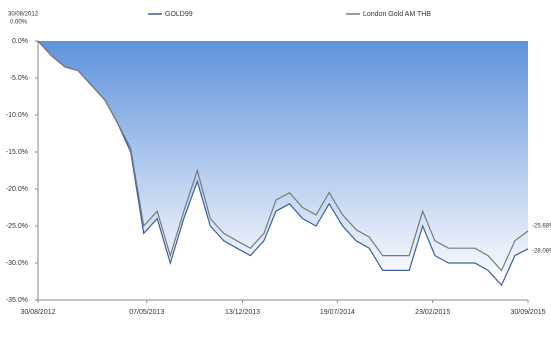  Describe the element at coordinates (19, 78) in the screenshot. I see `y-tick-label: -5.0%` at that location.